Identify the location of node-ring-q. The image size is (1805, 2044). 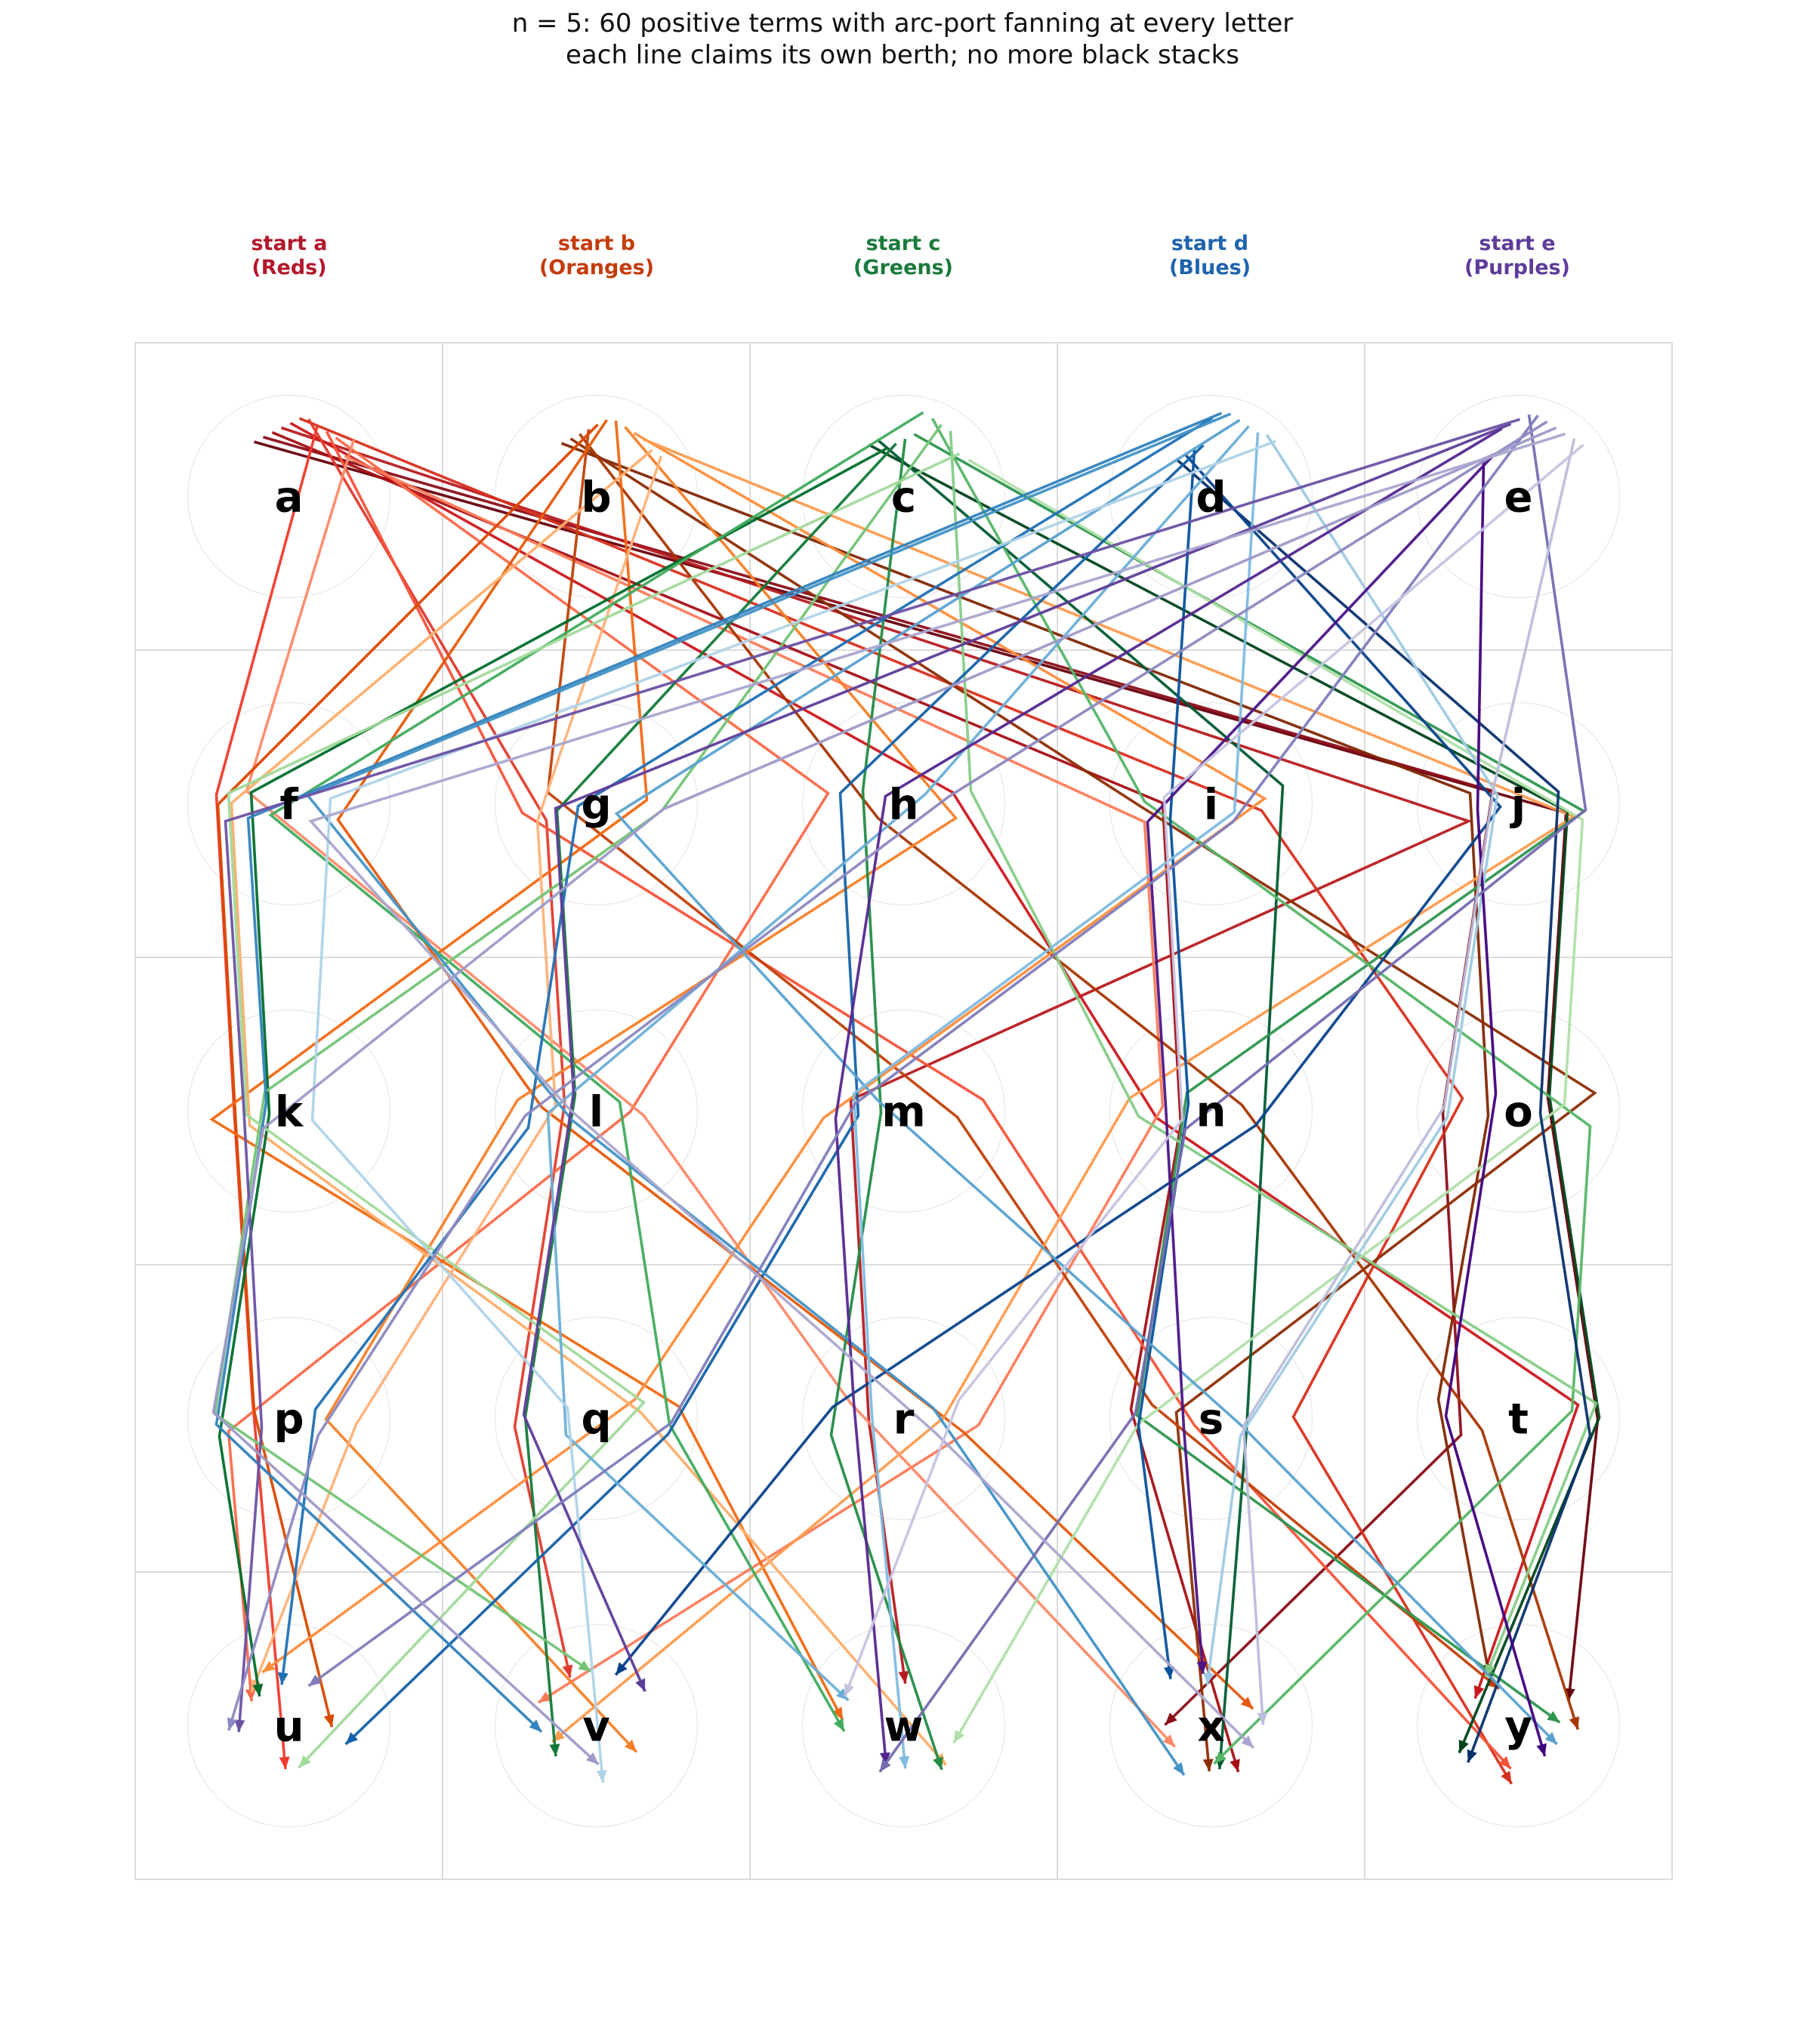
(596, 1419).